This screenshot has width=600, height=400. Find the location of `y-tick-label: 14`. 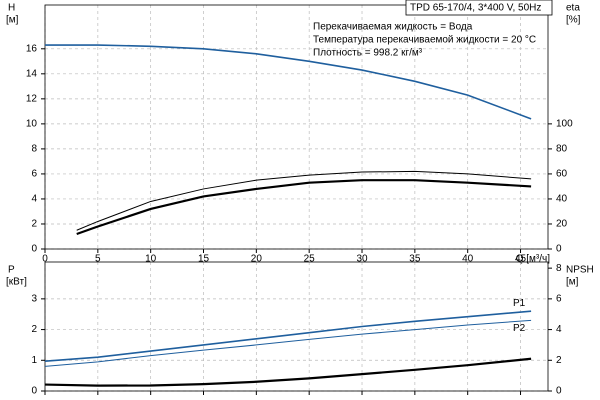

y-tick-label: 14 is located at coordinates (32, 73).